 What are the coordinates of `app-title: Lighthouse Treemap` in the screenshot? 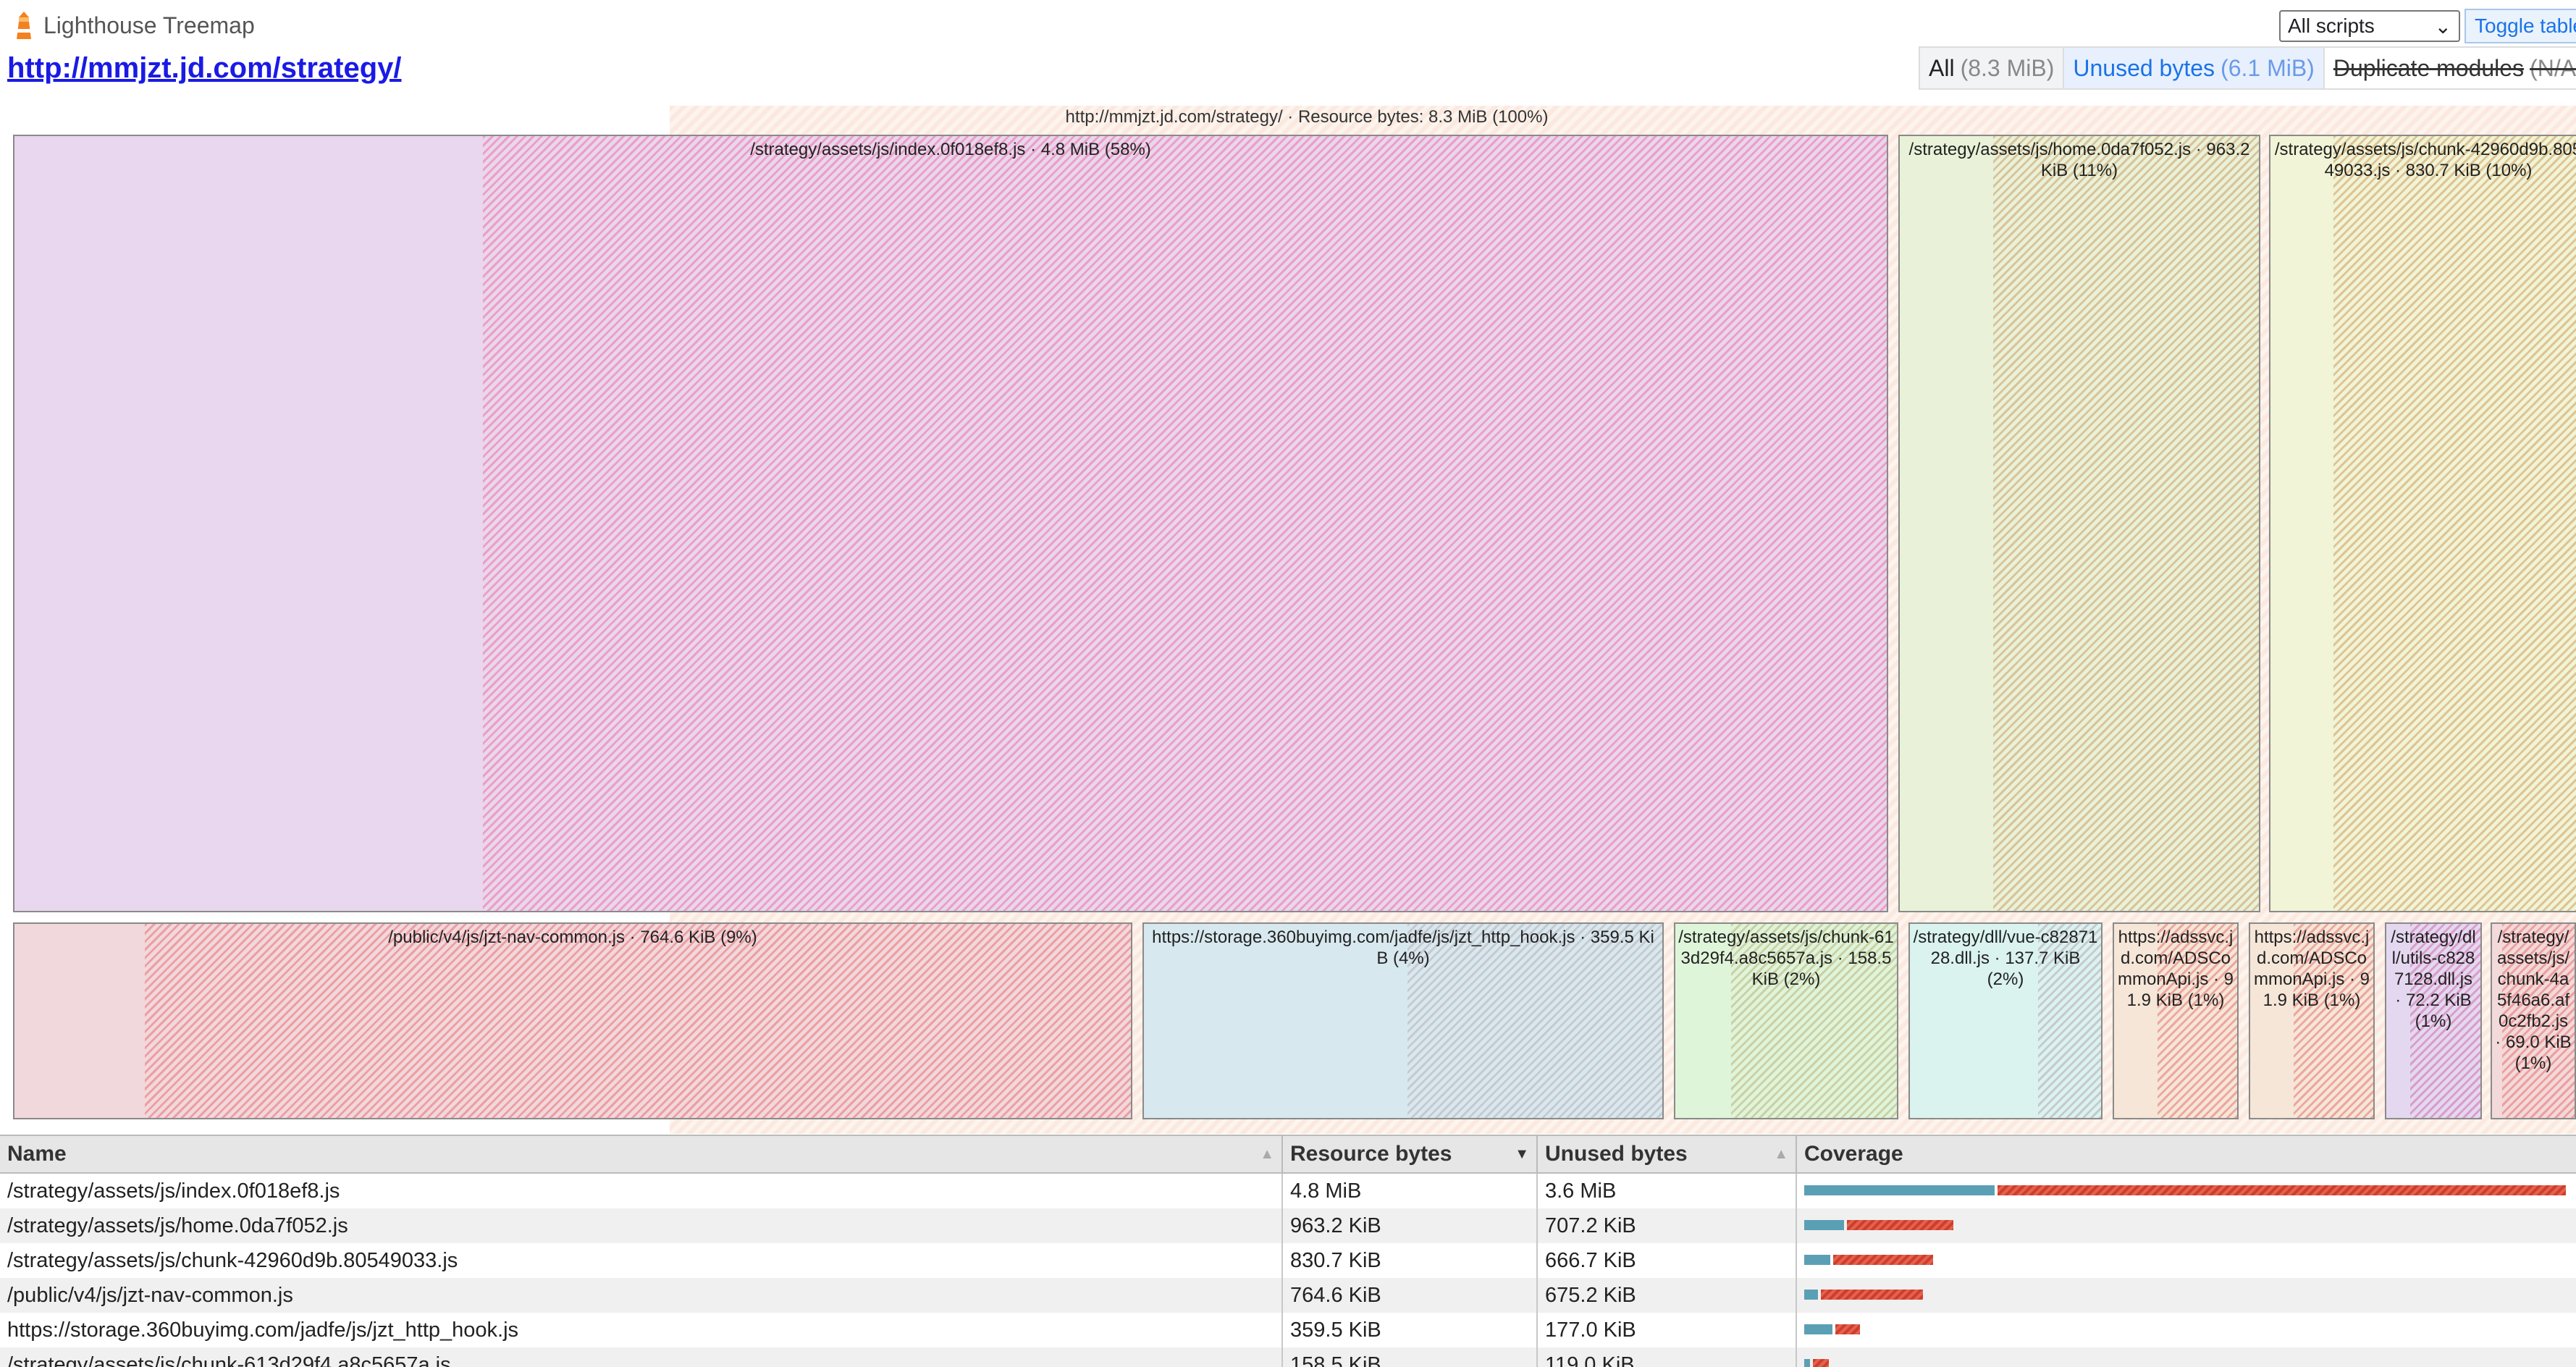 It's located at (149, 25).